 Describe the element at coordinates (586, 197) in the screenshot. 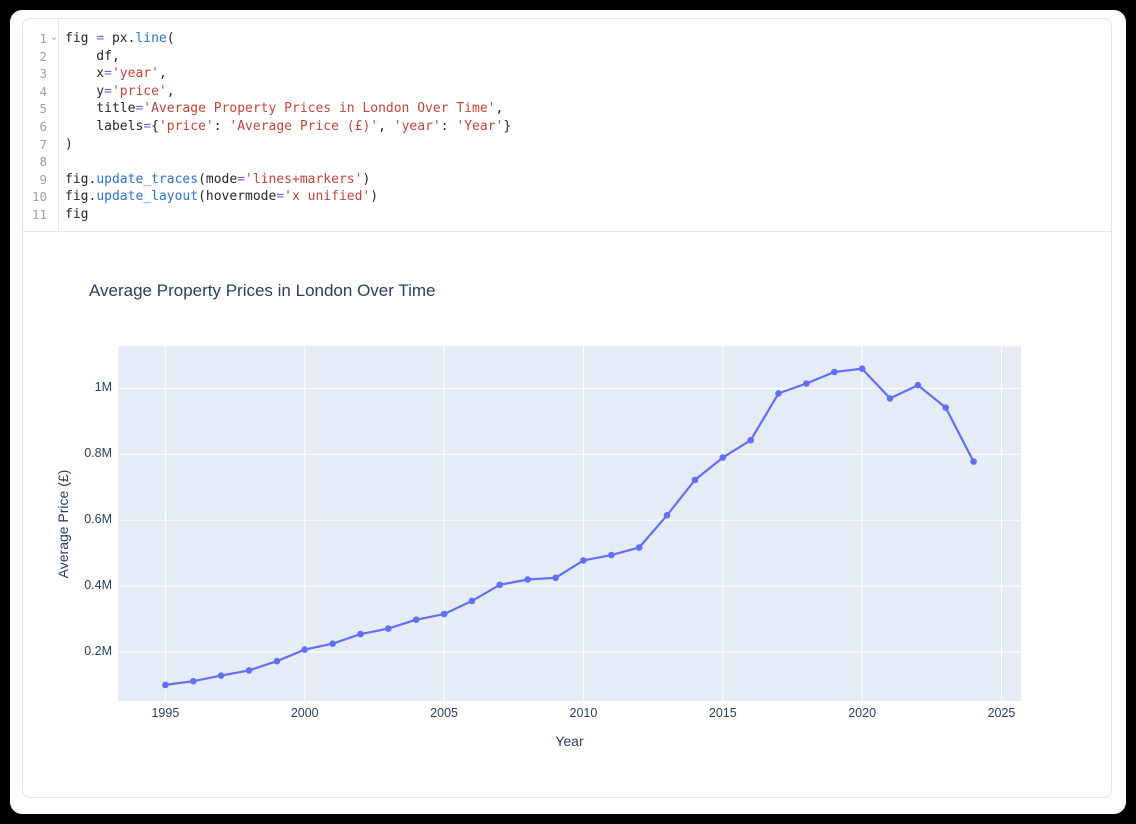

I see `code-line: fig.update_layout(hovermode='x unified')` at that location.